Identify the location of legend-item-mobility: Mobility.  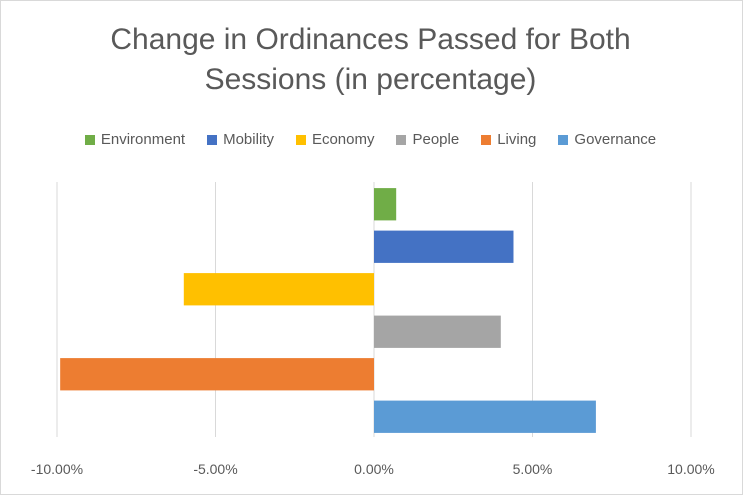
(240, 139).